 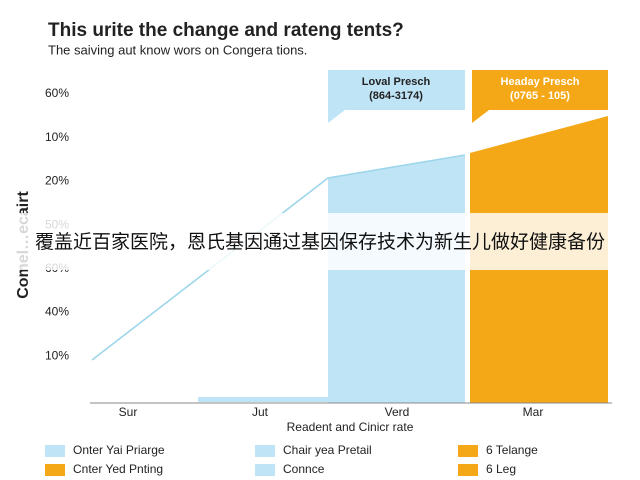 What do you see at coordinates (226, 30) in the screenshot?
I see `chart-title: This urite the change and rateng tents?` at bounding box center [226, 30].